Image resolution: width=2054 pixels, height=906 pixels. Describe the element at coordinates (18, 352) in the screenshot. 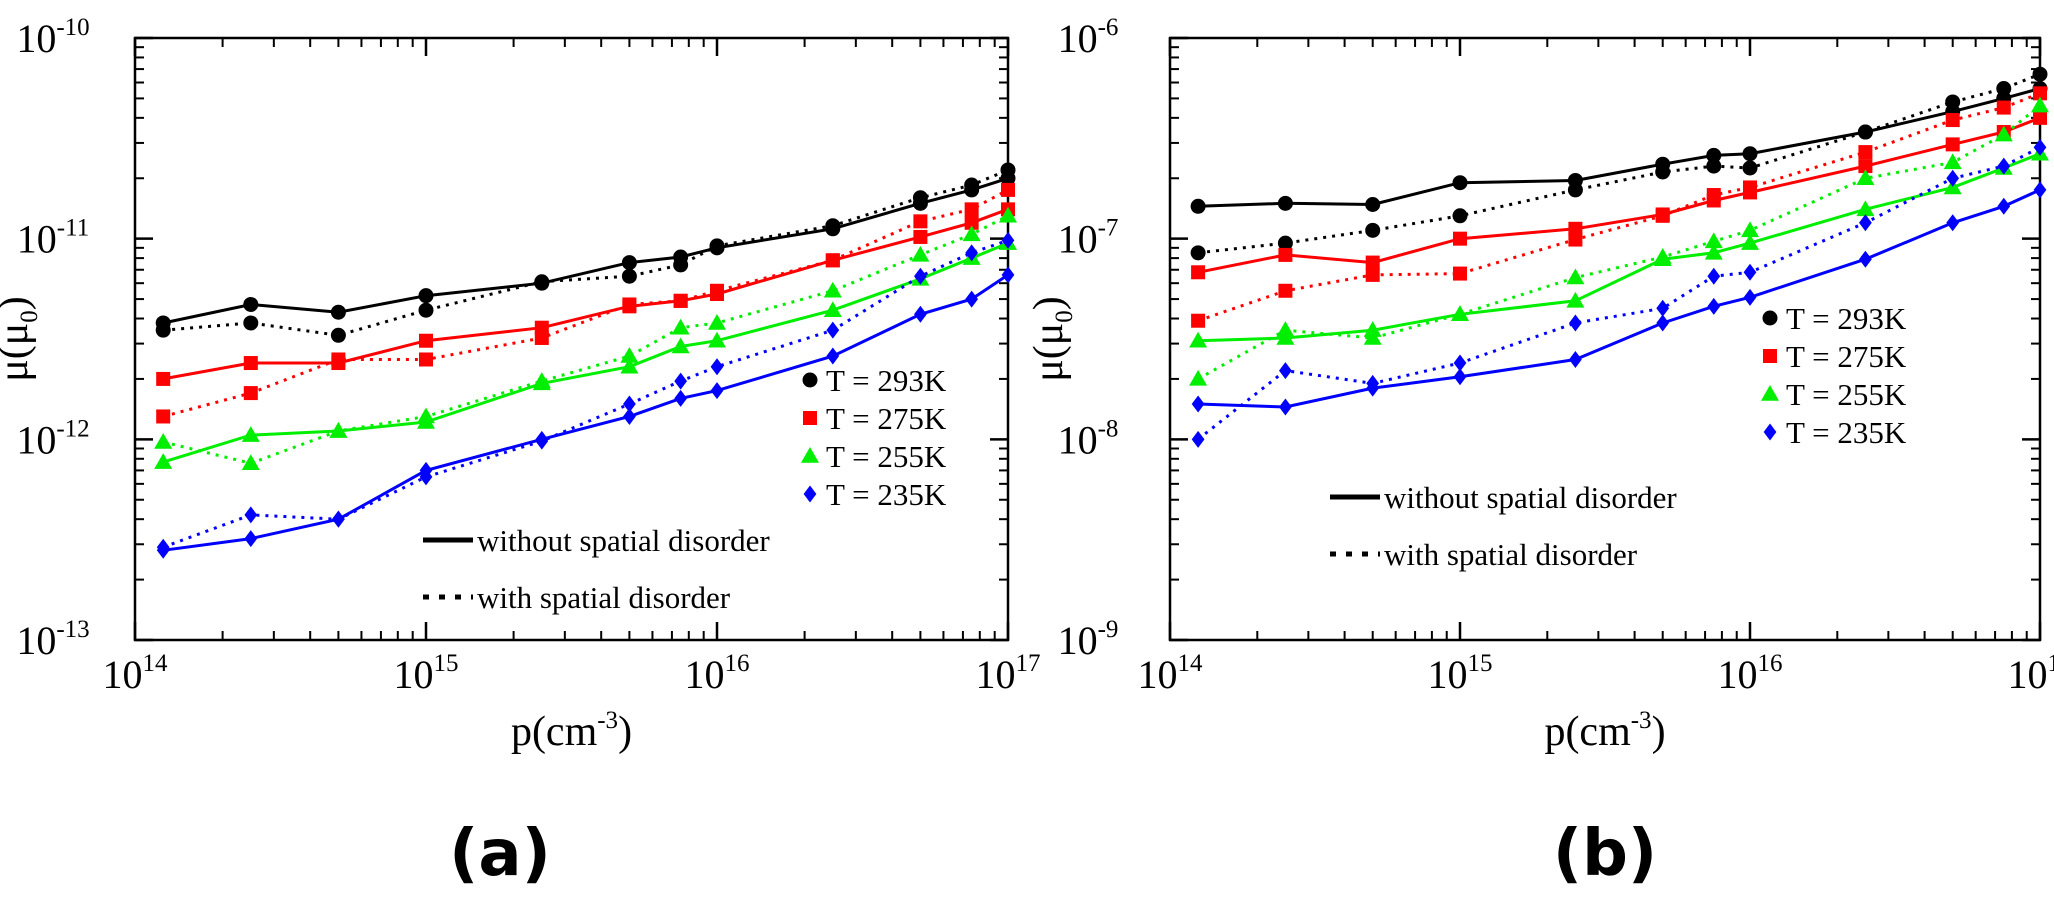

I see `y-axis-title-main: μ(μ` at that location.